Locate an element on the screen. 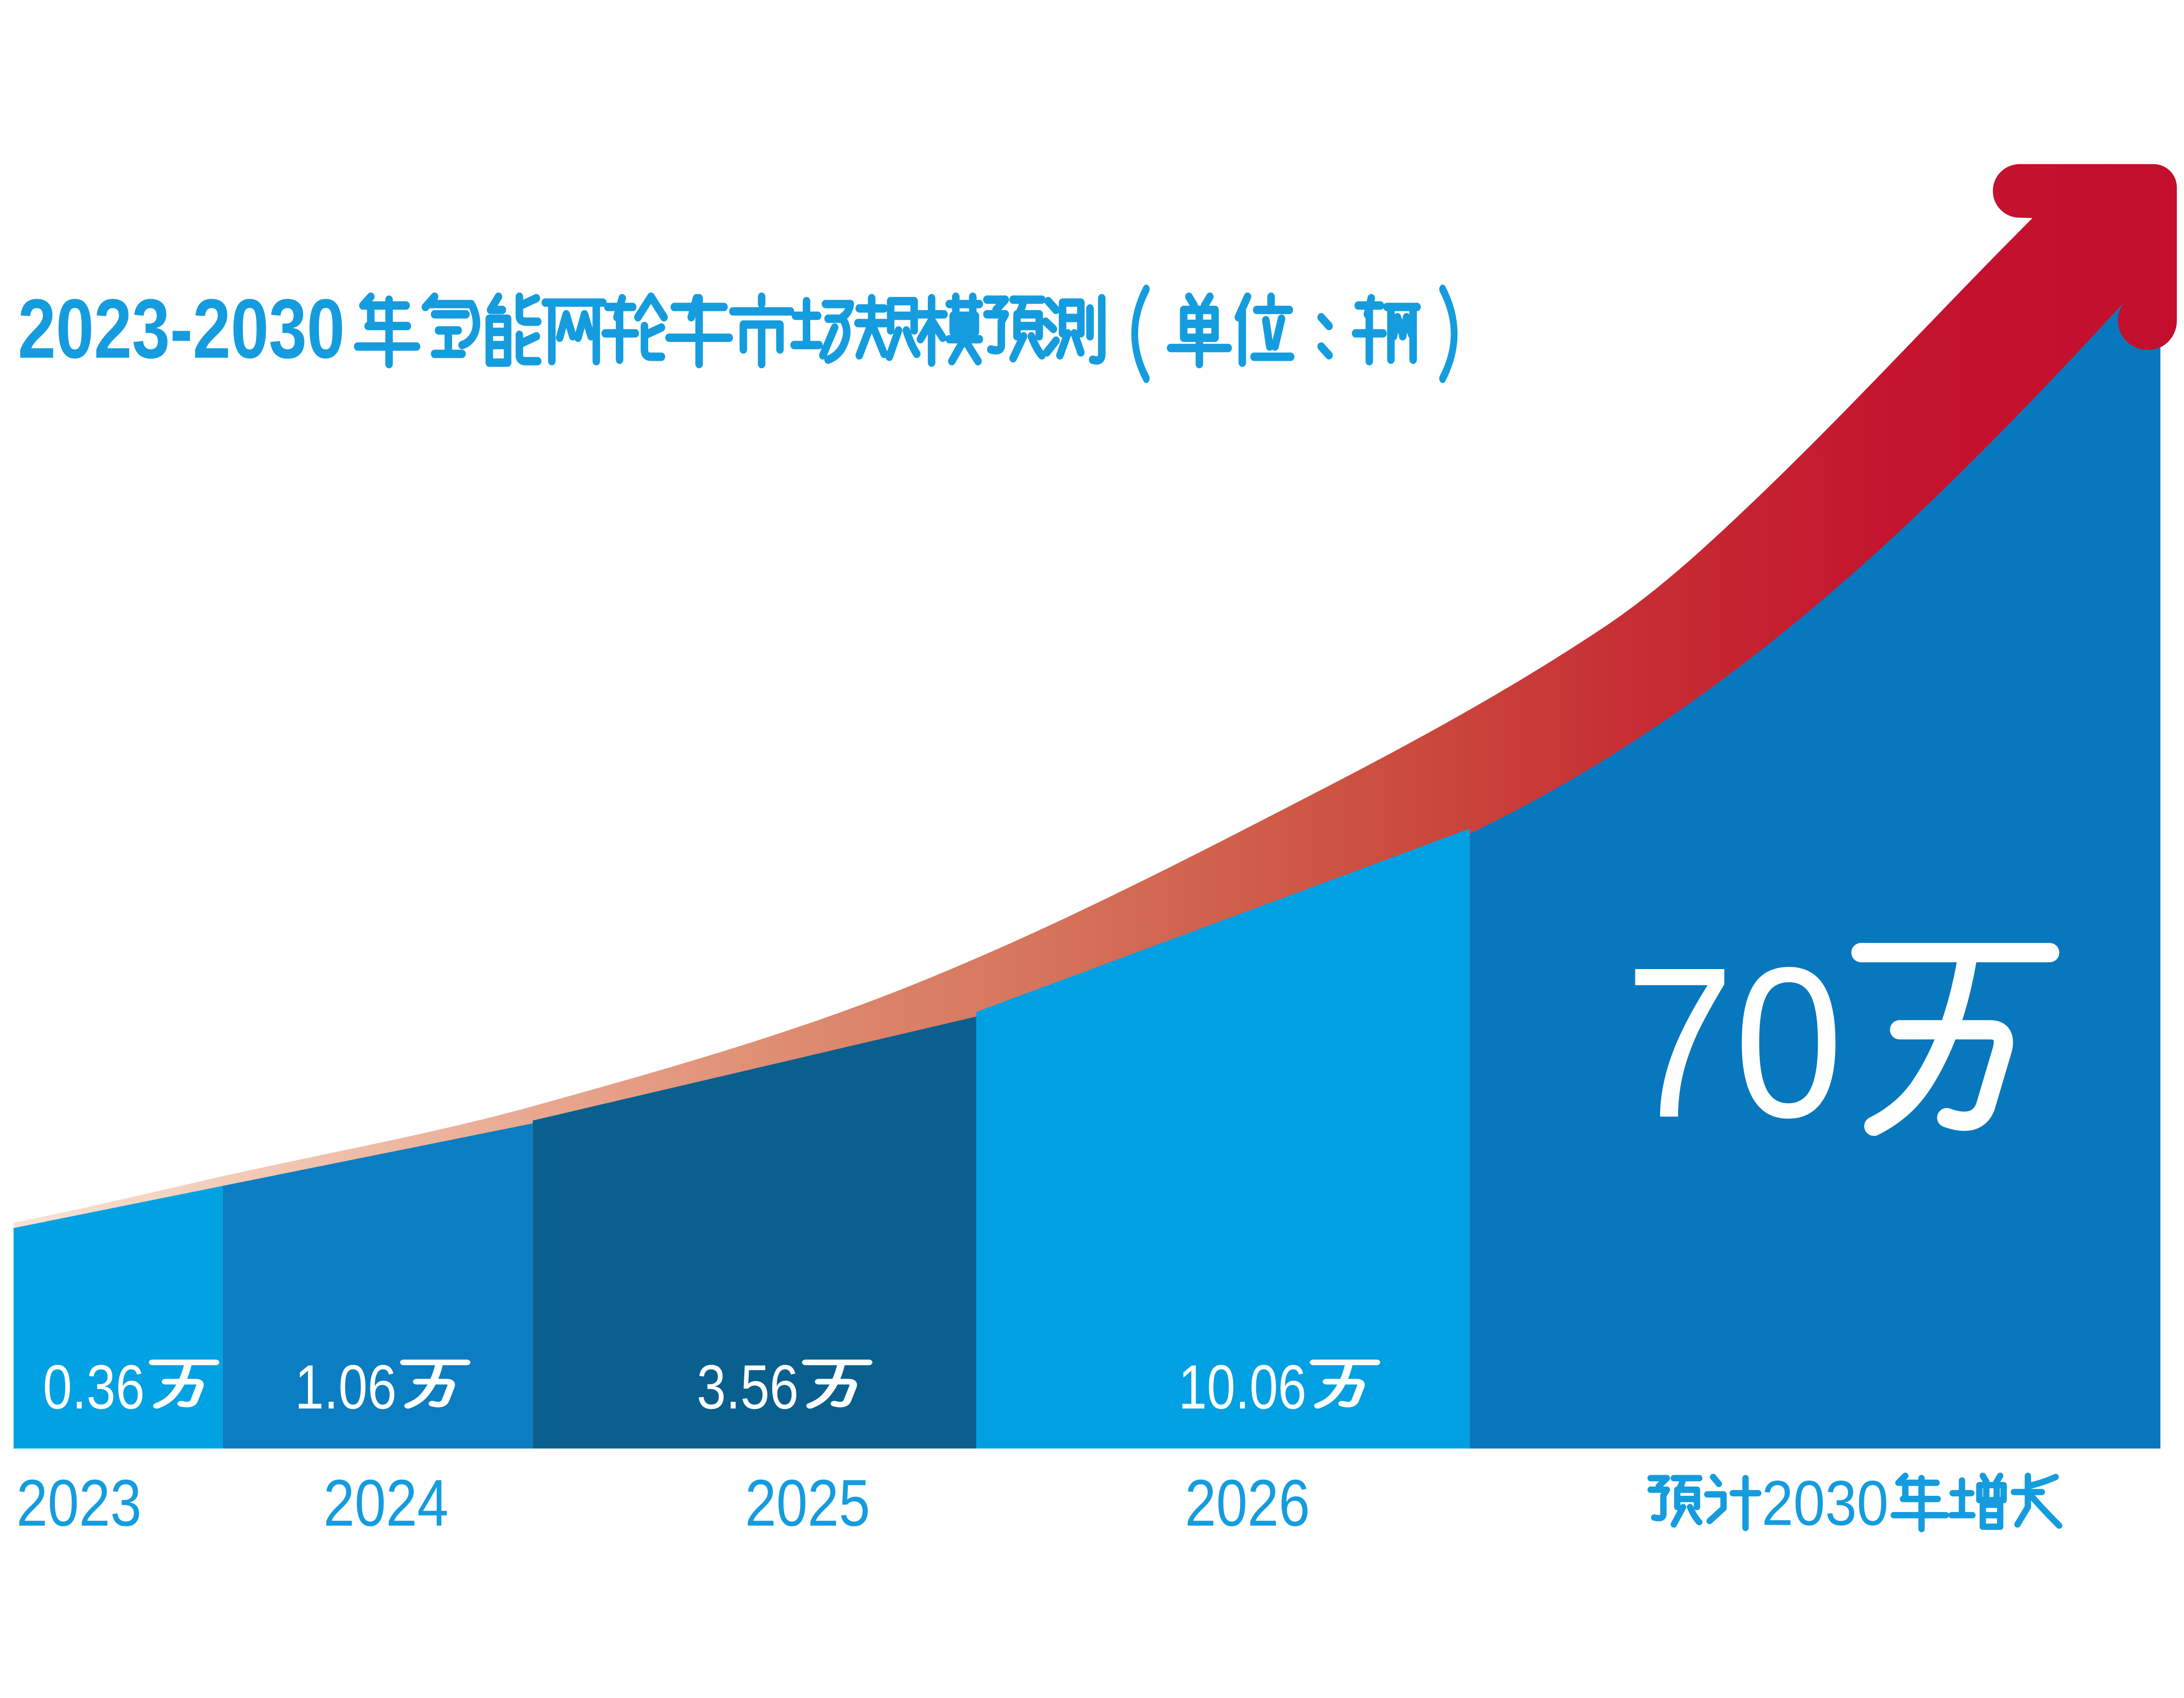 The height and width of the screenshot is (1698, 2184). svg-text: 2023 is located at coordinates (79, 1503).